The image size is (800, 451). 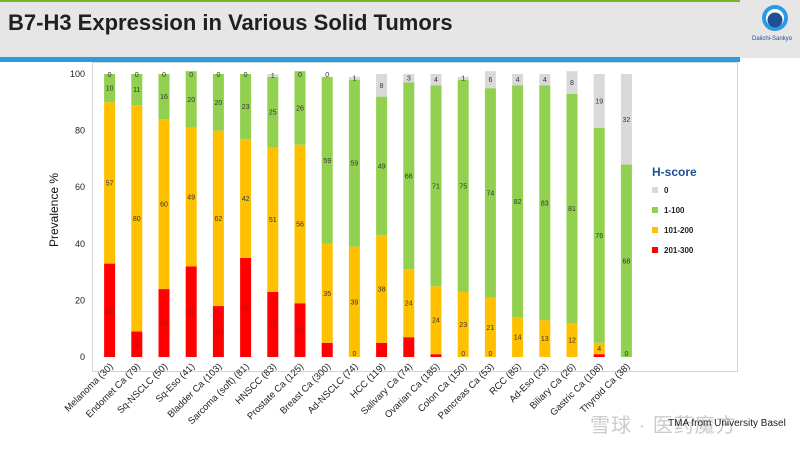 I want to click on legend-title: H-score, so click(x=674, y=172).